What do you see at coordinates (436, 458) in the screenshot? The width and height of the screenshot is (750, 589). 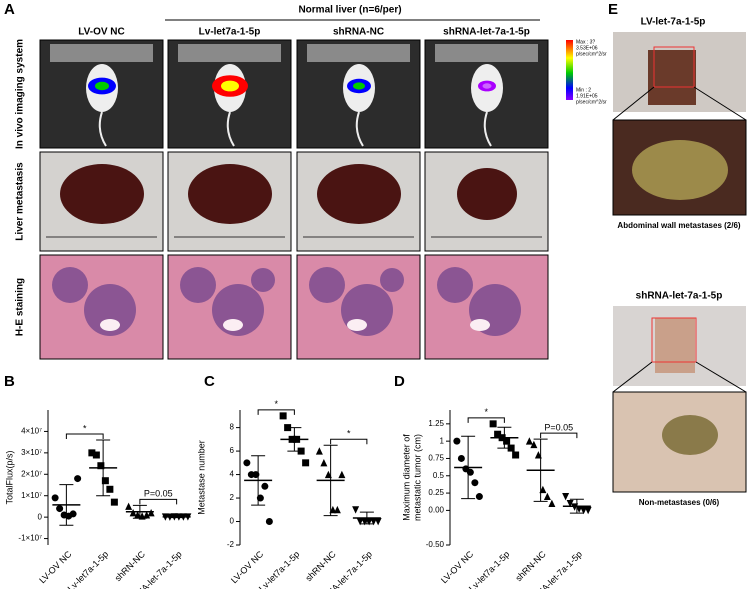 I see `y-tick-label: 0.75` at bounding box center [436, 458].